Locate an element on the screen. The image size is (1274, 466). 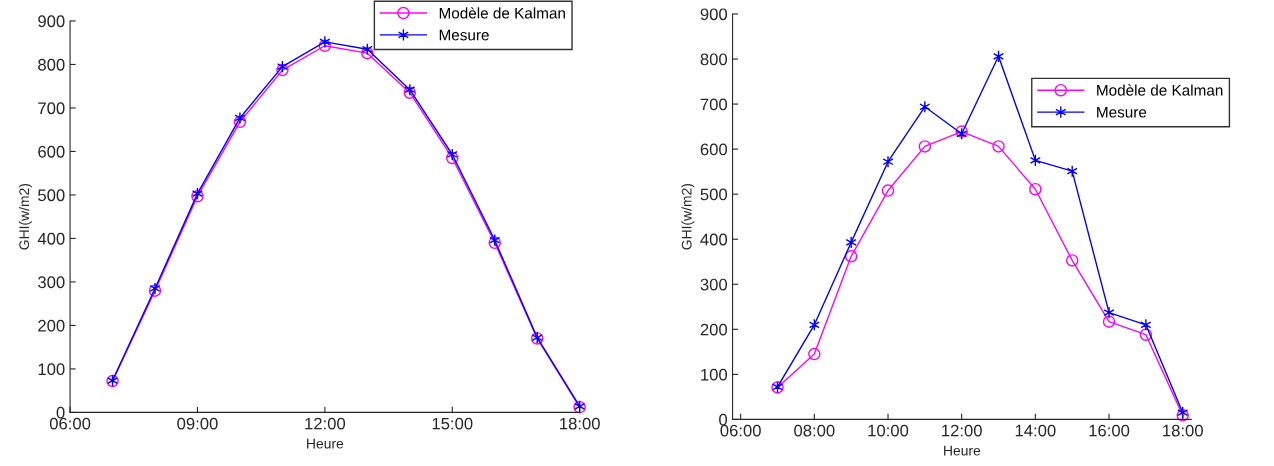
x-tick-label: 08:00 is located at coordinates (814, 430).